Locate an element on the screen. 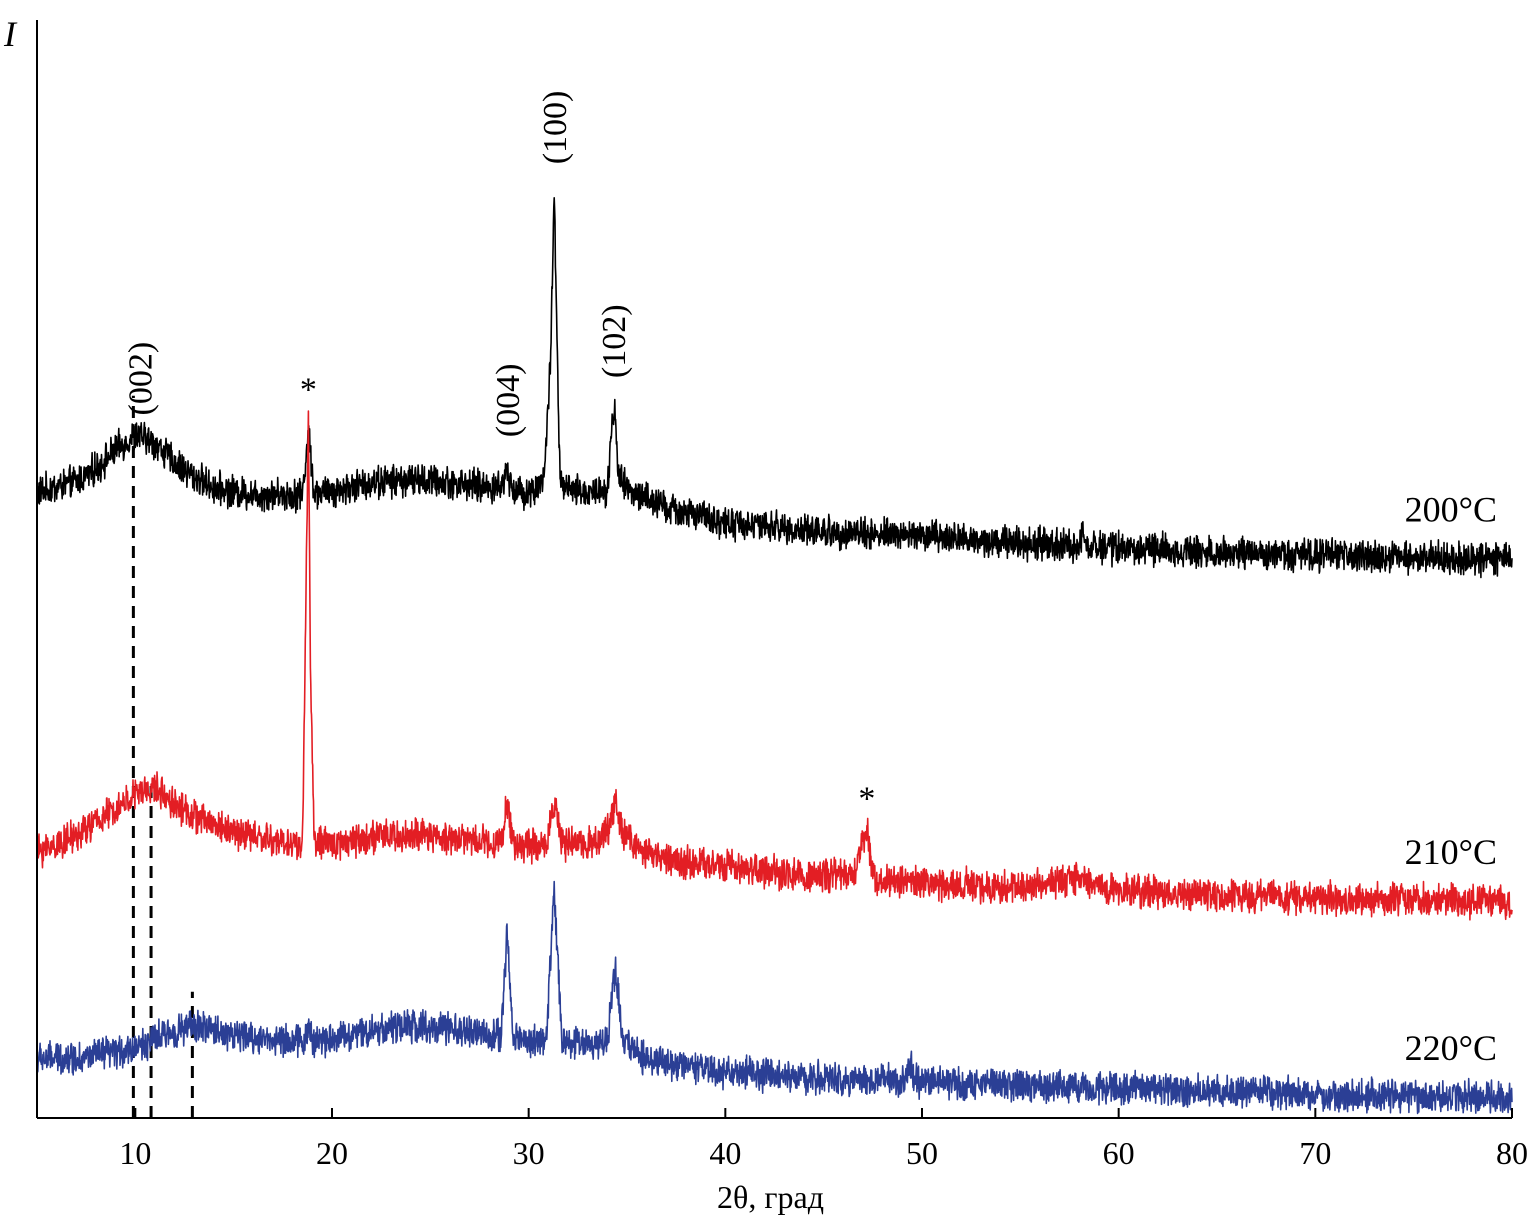  x-tick-label-80: 80 is located at coordinates (1512, 1153).